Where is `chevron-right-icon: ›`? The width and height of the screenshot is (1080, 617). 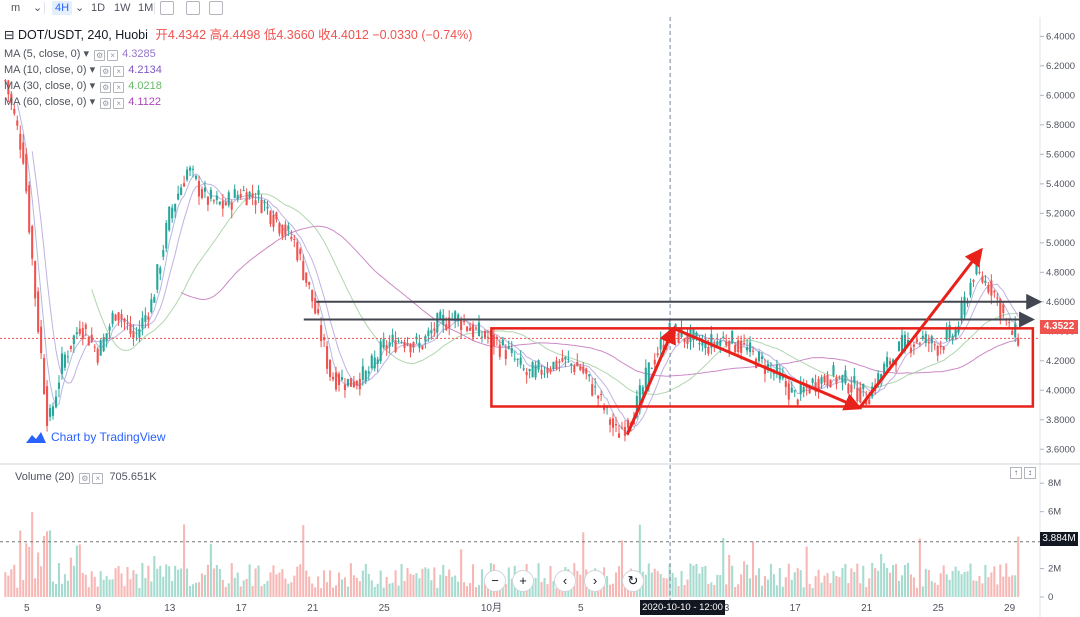
chevron-right-icon: › is located at coordinates (595, 581).